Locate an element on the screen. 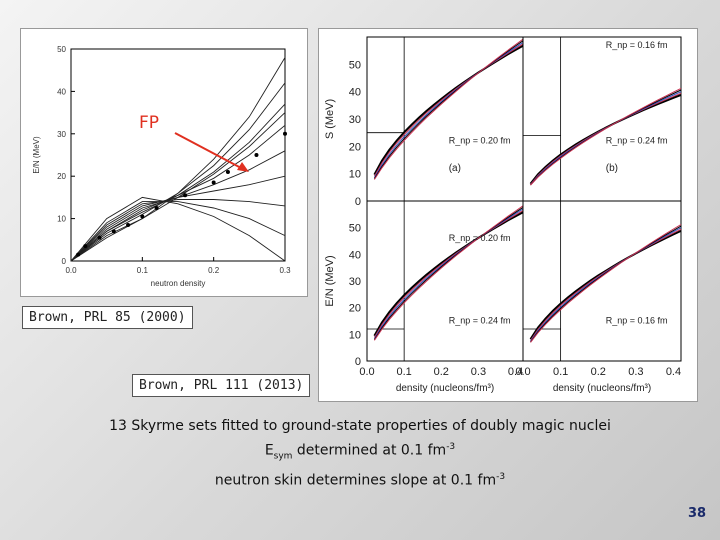  y-axis-label-bottom: E/N (MeV) is located at coordinates (330, 280).